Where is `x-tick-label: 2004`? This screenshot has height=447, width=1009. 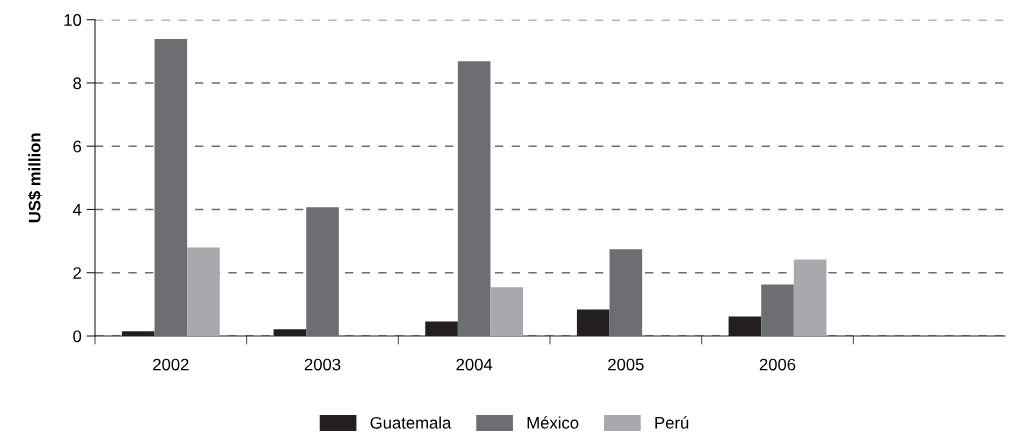
x-tick-label: 2004 is located at coordinates (474, 364).